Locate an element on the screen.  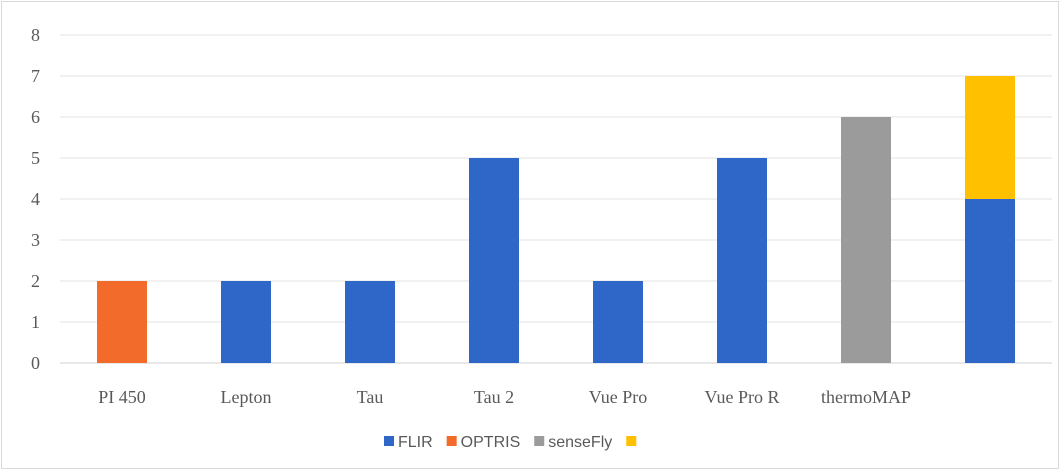
legend-label-OPTRIS: OPTRIS is located at coordinates (491, 442).